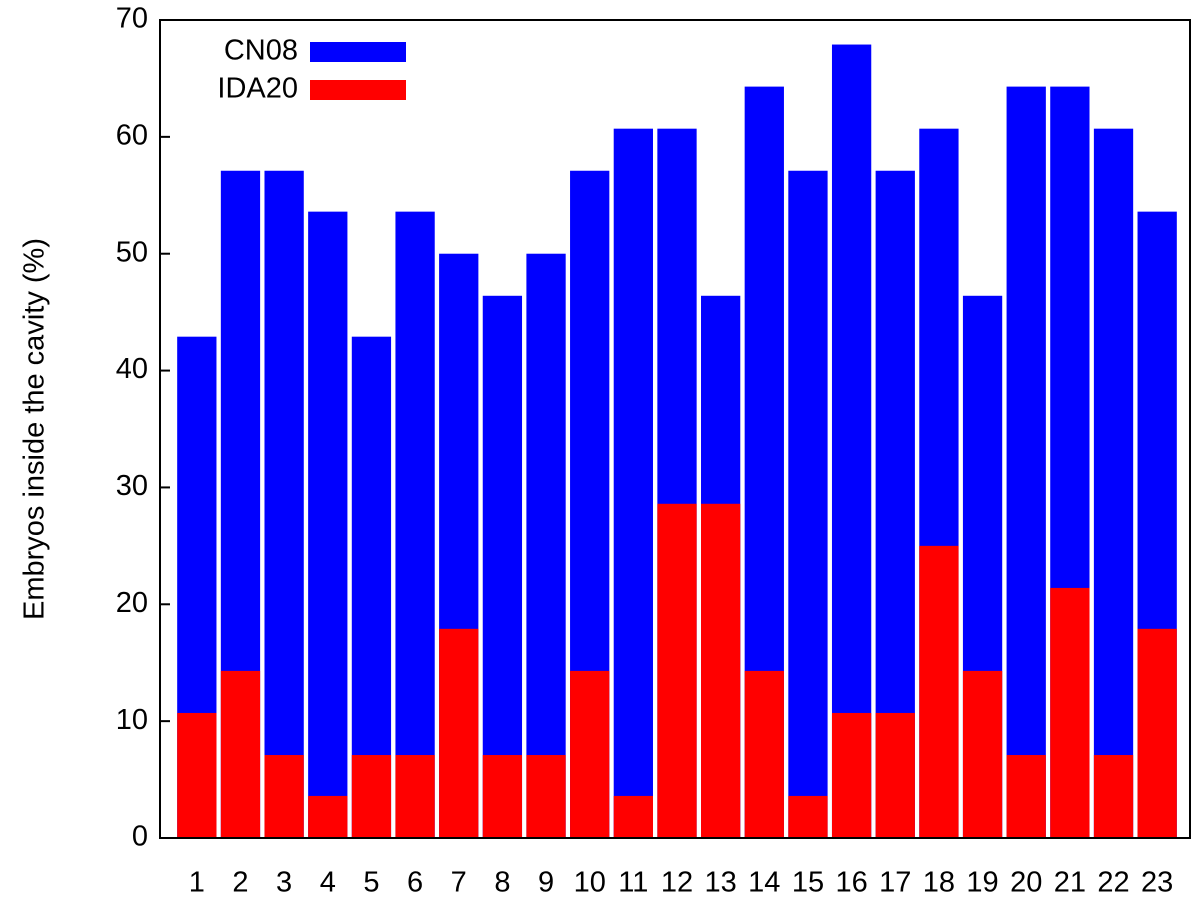  I want to click on x-tick-label: 13, so click(721, 882).